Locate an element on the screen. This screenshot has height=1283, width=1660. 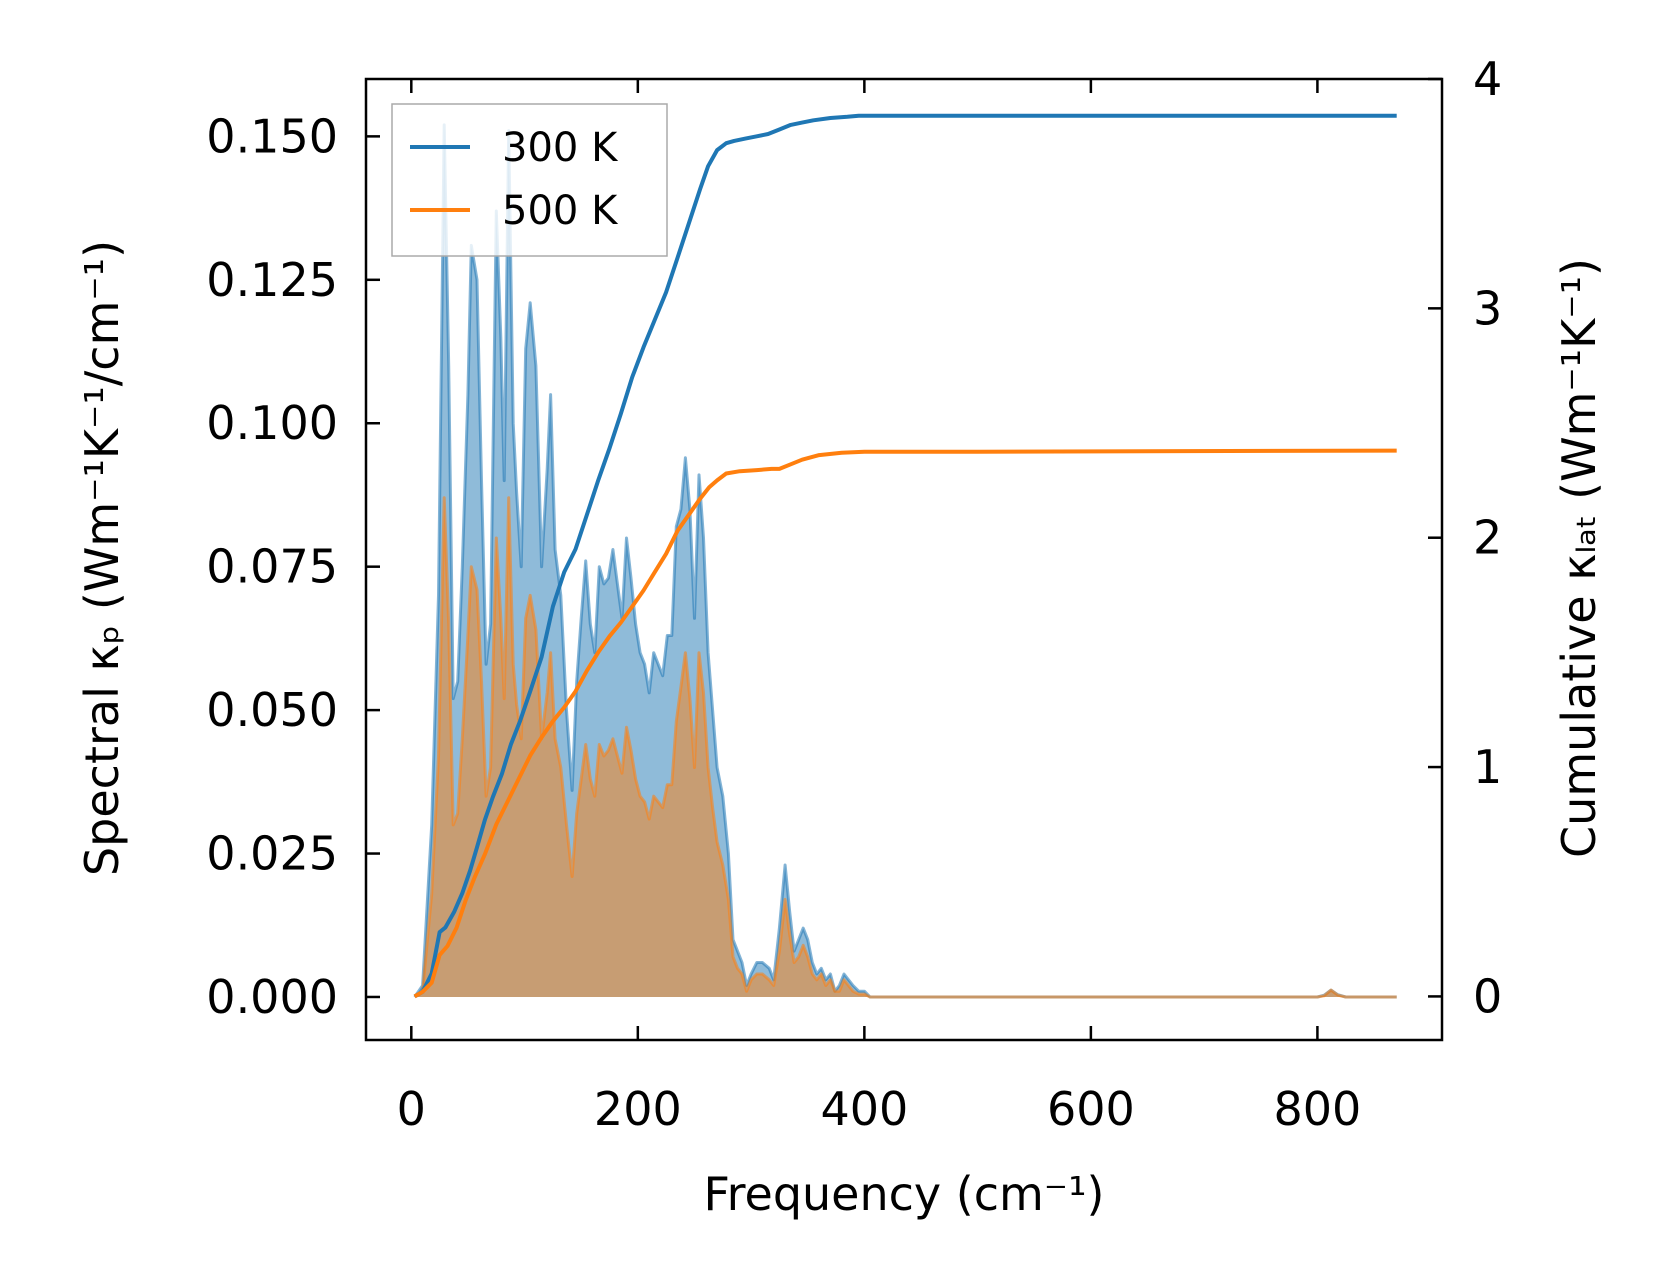
x-tick-label: 800 is located at coordinates (1318, 1109).